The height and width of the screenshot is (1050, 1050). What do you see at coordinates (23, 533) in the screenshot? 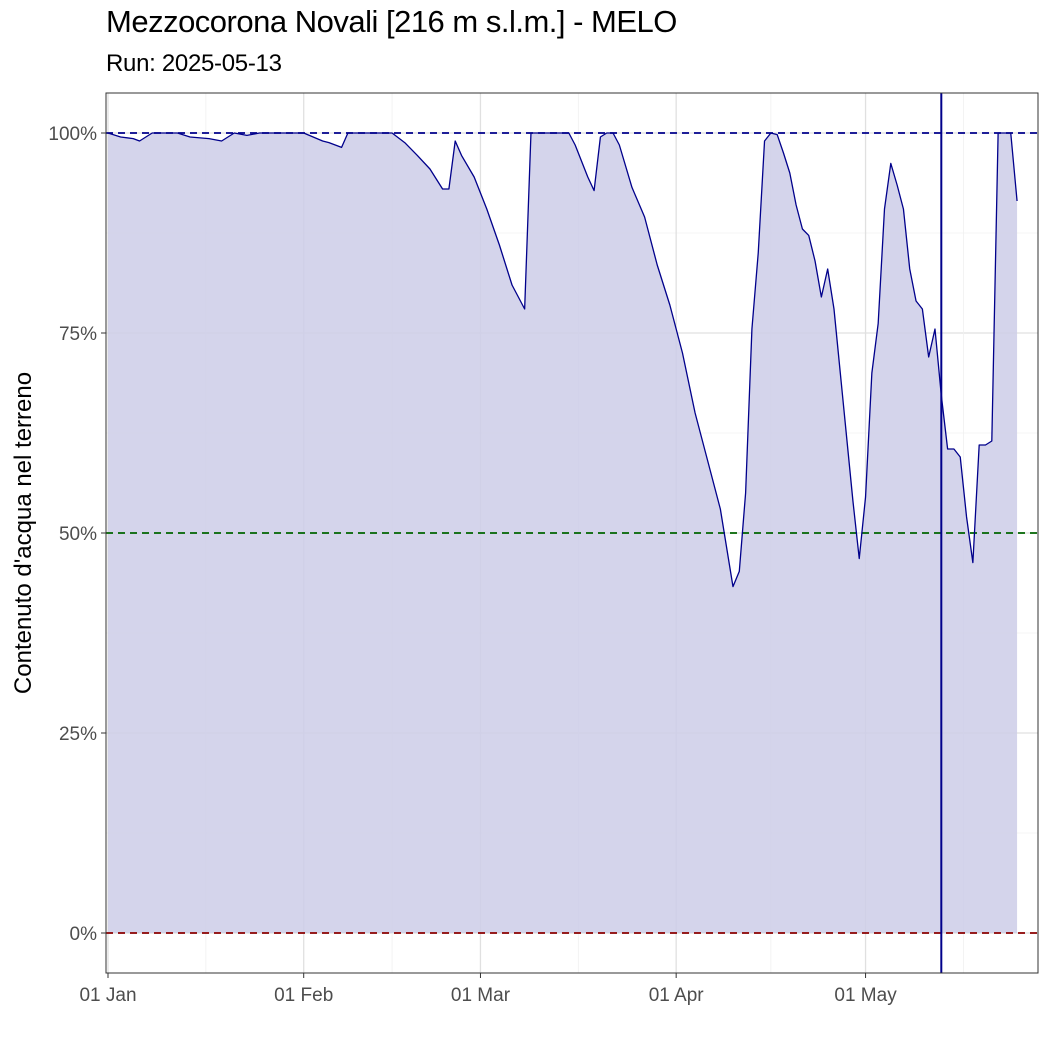
I see `y-axis-title: Contenuto d'acqua nel terreno` at bounding box center [23, 533].